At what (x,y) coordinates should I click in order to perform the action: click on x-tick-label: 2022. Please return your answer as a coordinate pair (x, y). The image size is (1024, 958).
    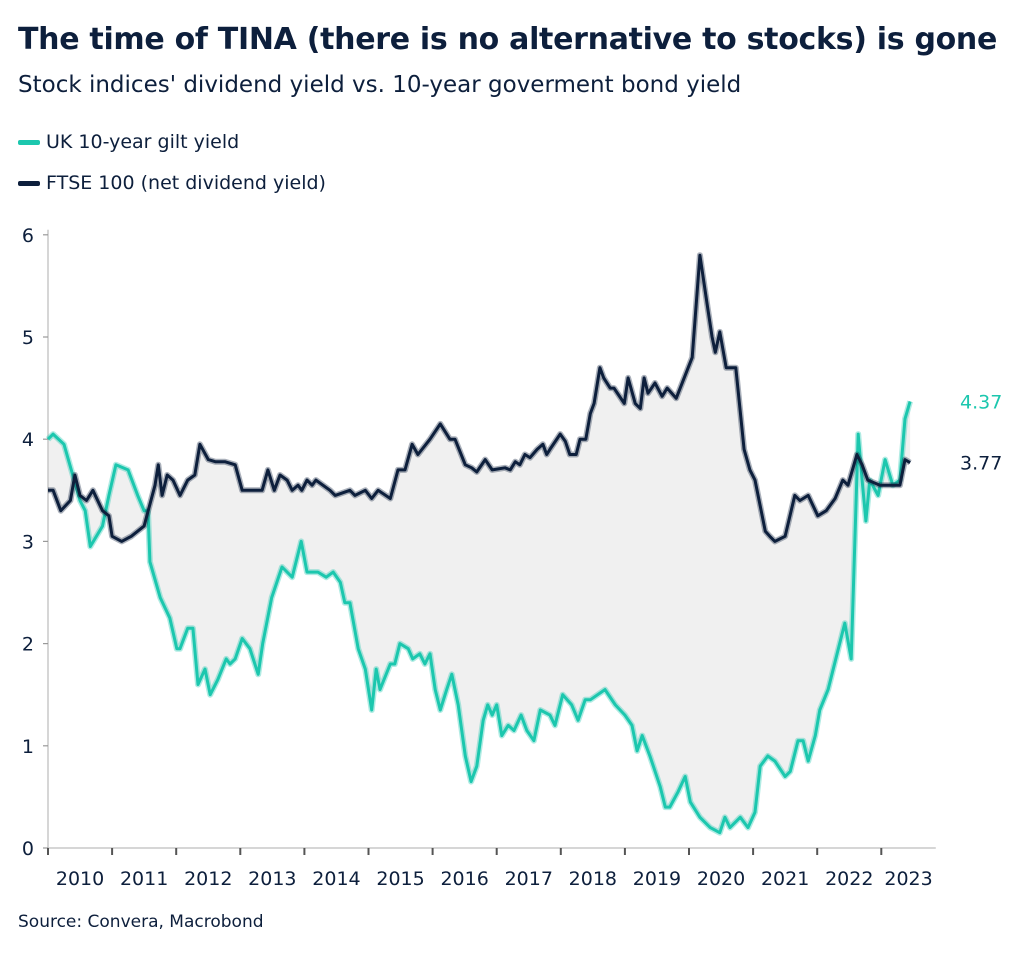
    Looking at the image, I should click on (849, 879).